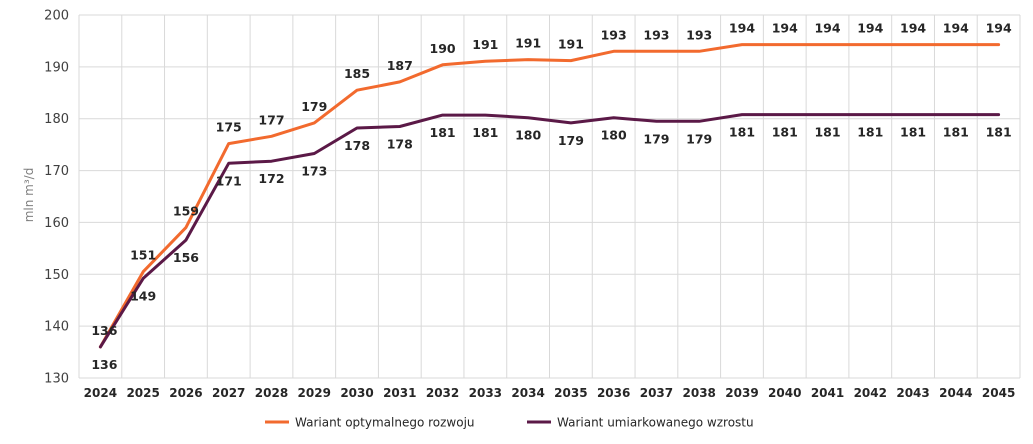  What do you see at coordinates (741, 393) in the screenshot?
I see `x-tick-label: 2039` at bounding box center [741, 393].